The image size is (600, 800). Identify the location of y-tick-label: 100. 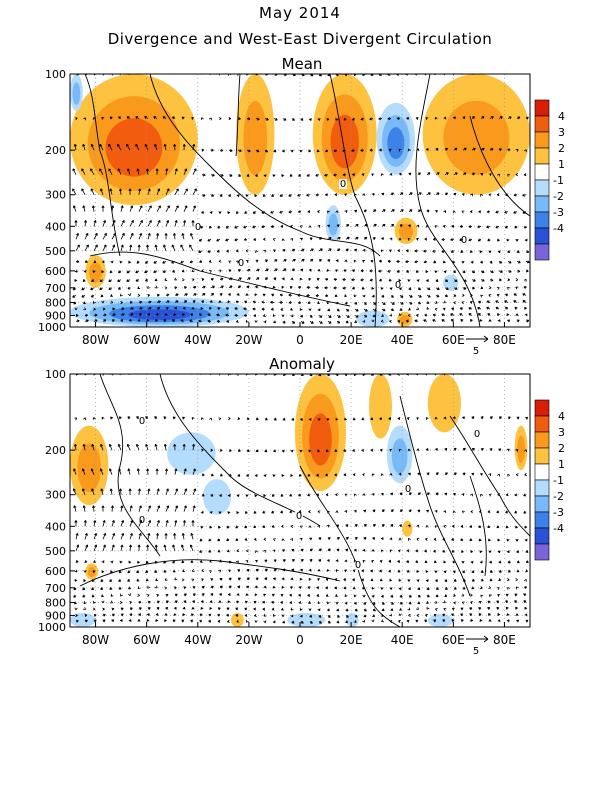
(55, 374).